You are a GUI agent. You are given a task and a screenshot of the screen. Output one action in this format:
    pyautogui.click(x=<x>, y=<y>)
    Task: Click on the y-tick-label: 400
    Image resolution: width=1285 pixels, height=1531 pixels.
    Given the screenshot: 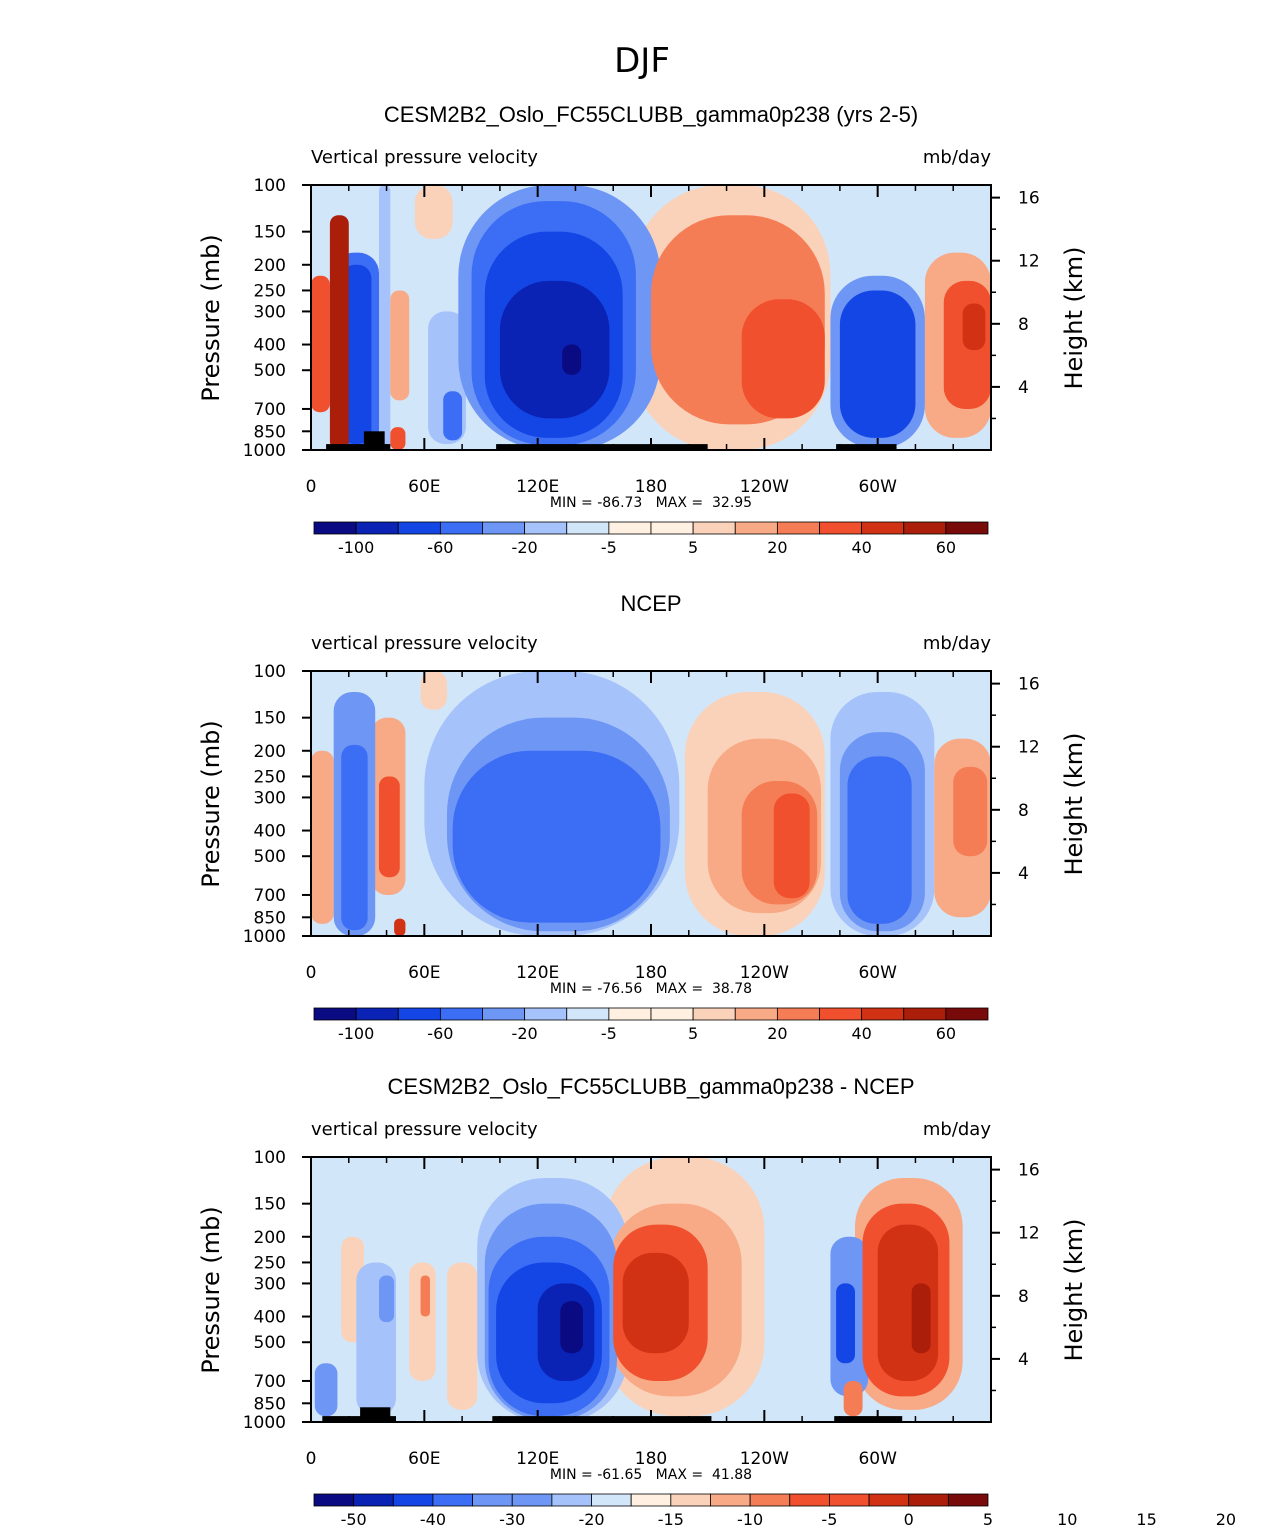 What is the action you would take?
    pyautogui.click(x=270, y=1318)
    